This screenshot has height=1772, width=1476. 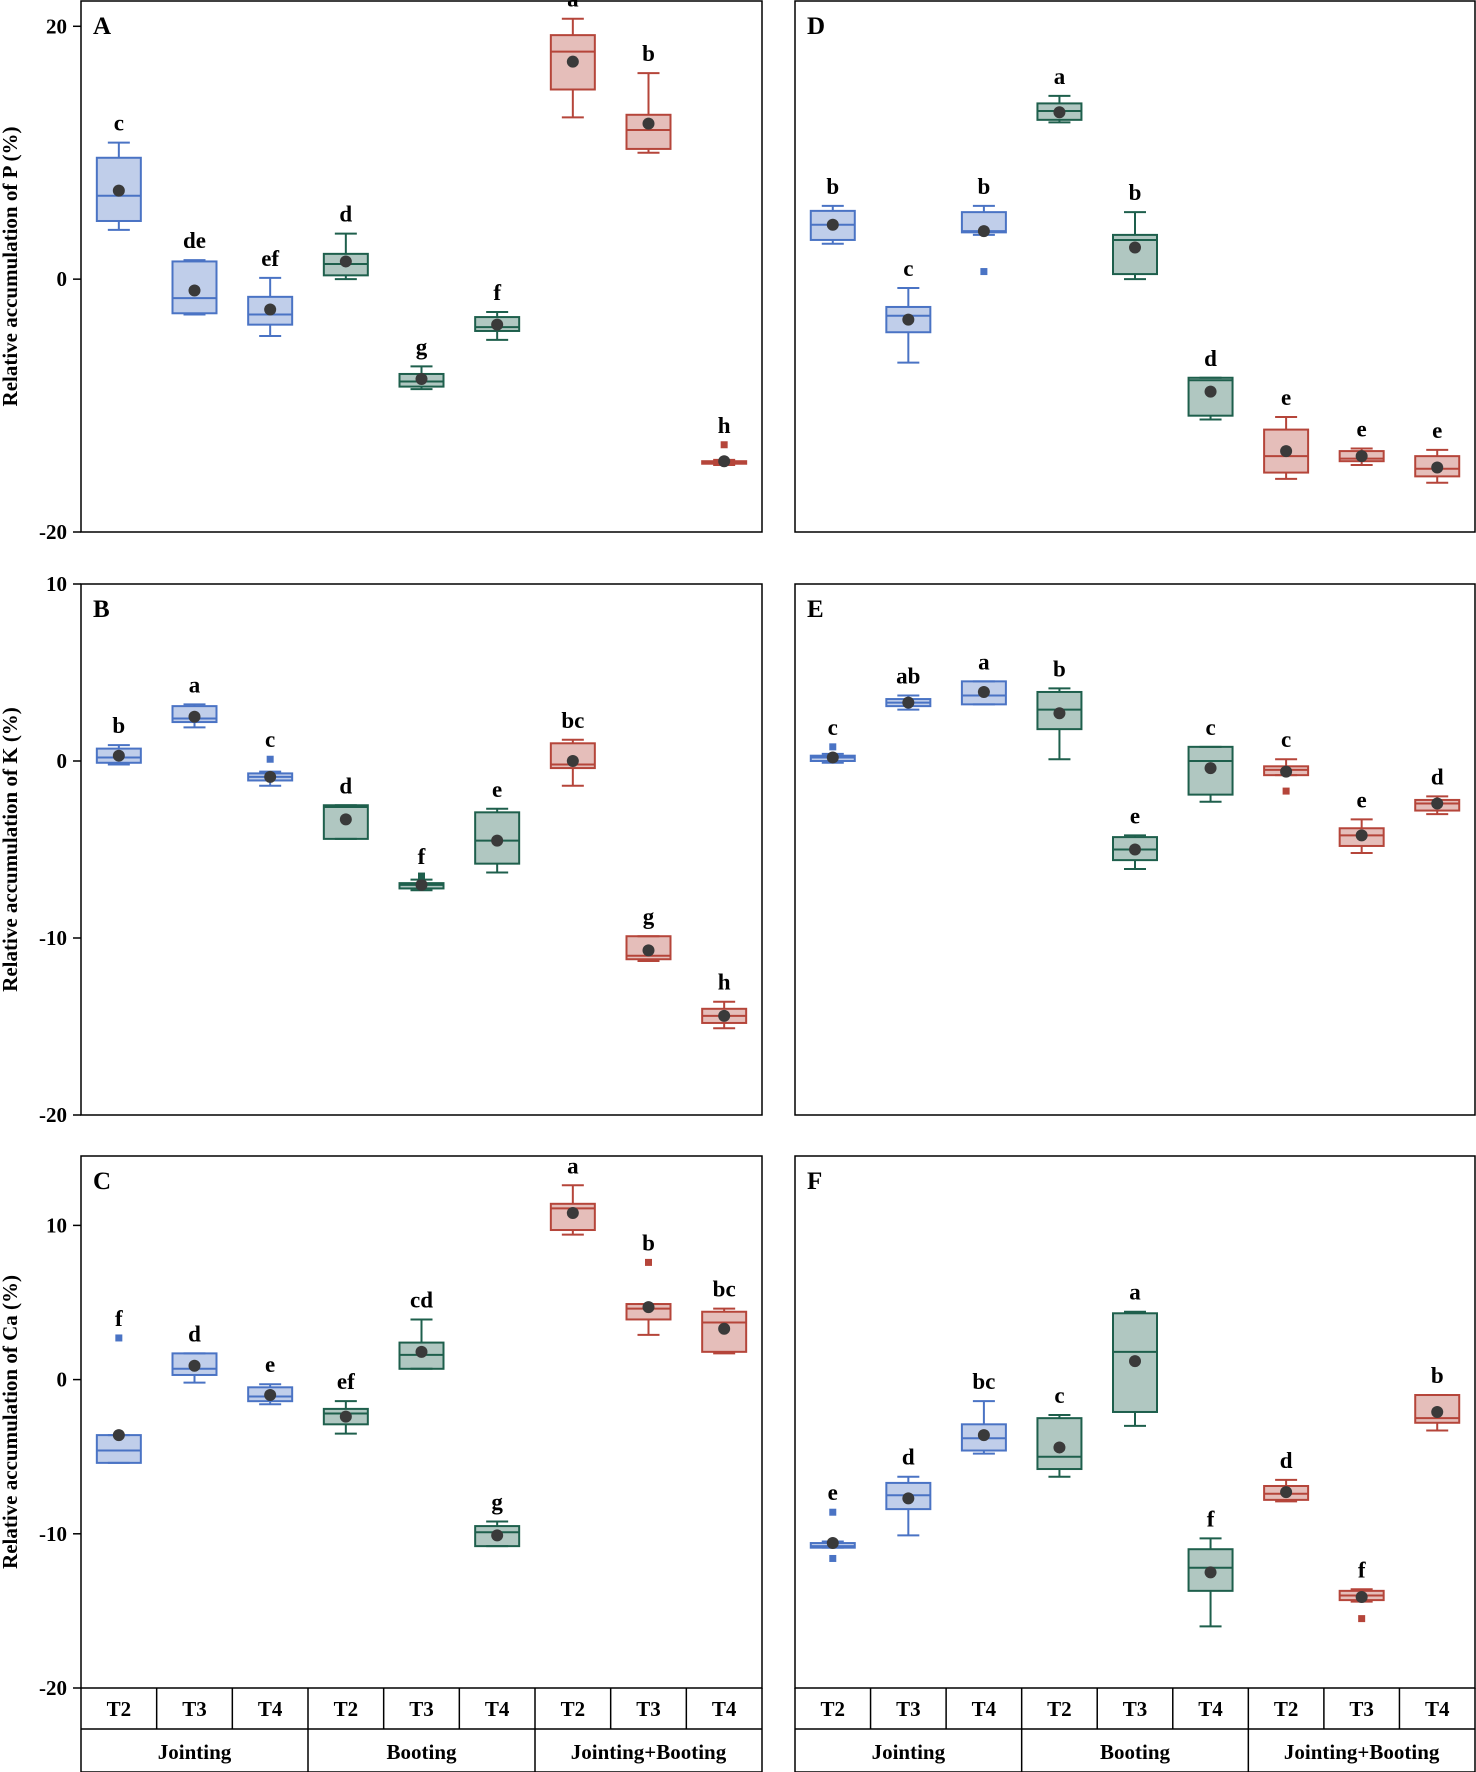 I want to click on box-booting-t2: a, so click(x=1059, y=94).